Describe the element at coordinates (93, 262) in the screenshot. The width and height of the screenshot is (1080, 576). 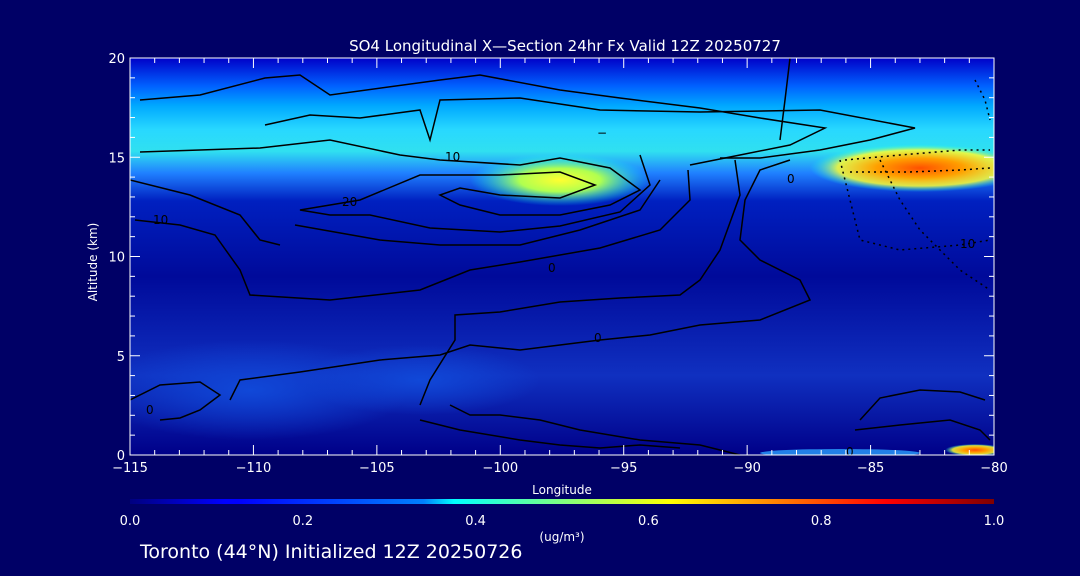
I see `y-axis-label: Altitude (km)` at that location.